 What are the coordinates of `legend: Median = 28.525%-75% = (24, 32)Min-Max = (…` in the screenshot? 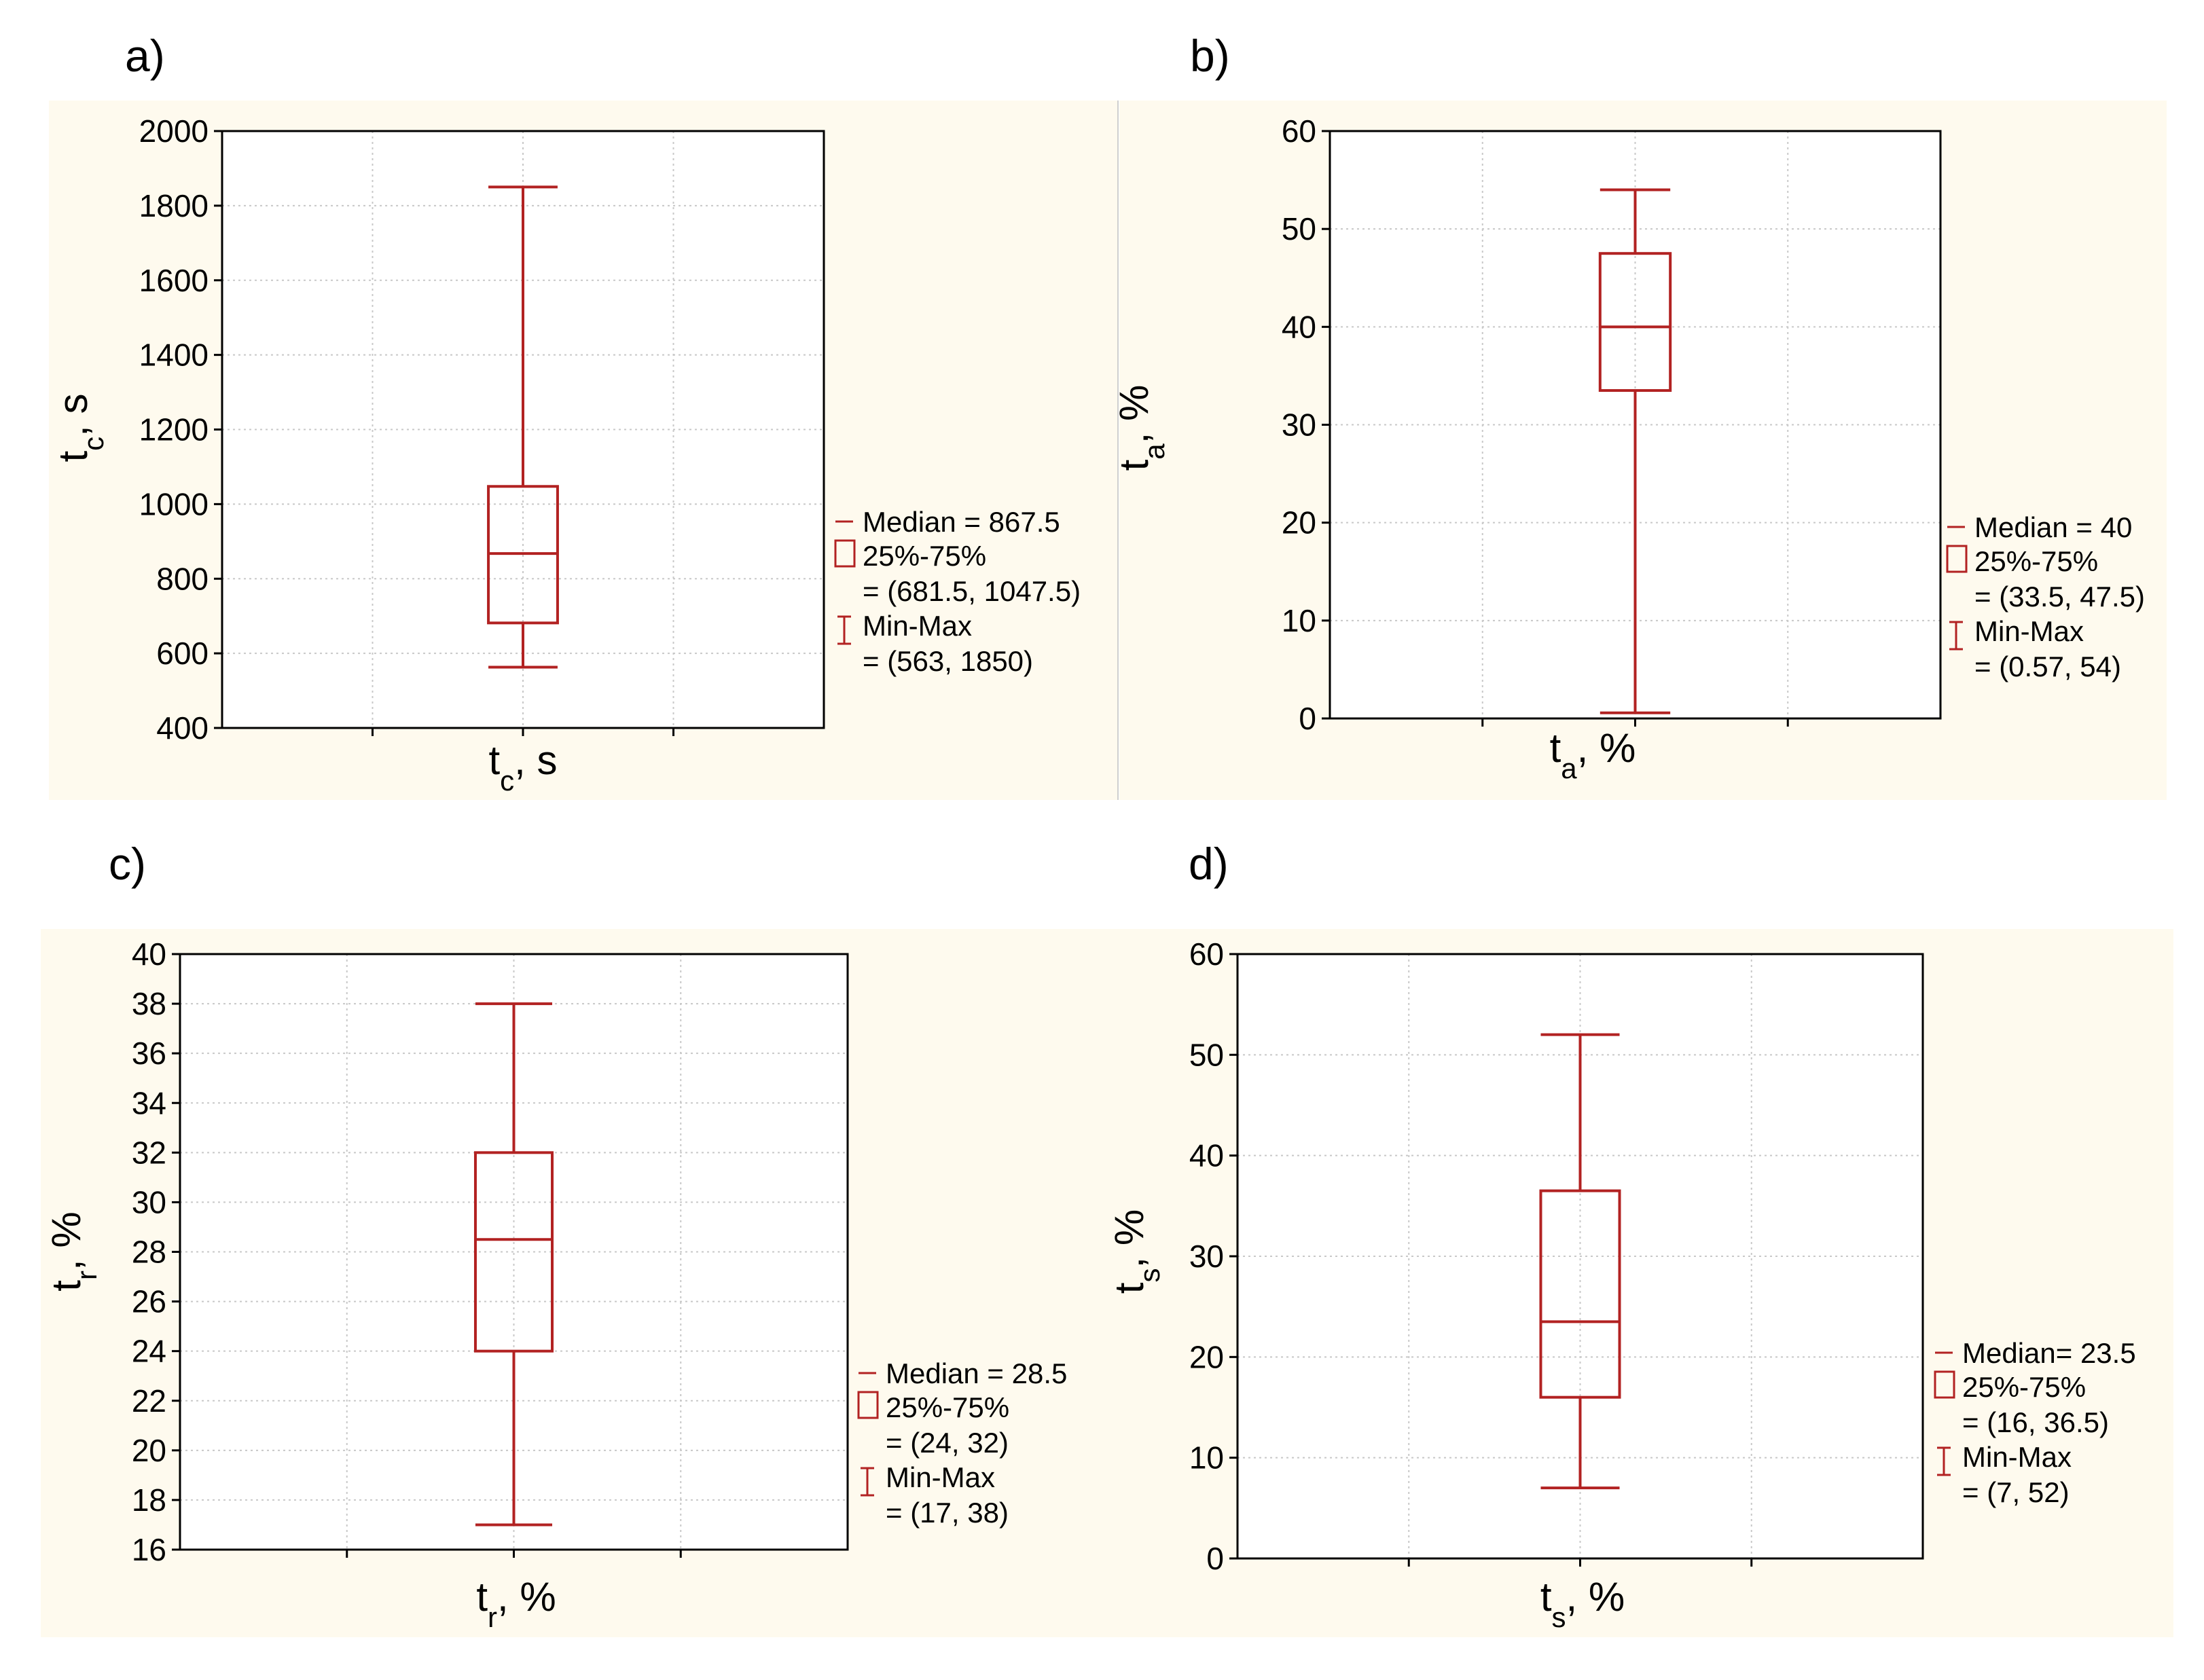 It's located at (962, 1443).